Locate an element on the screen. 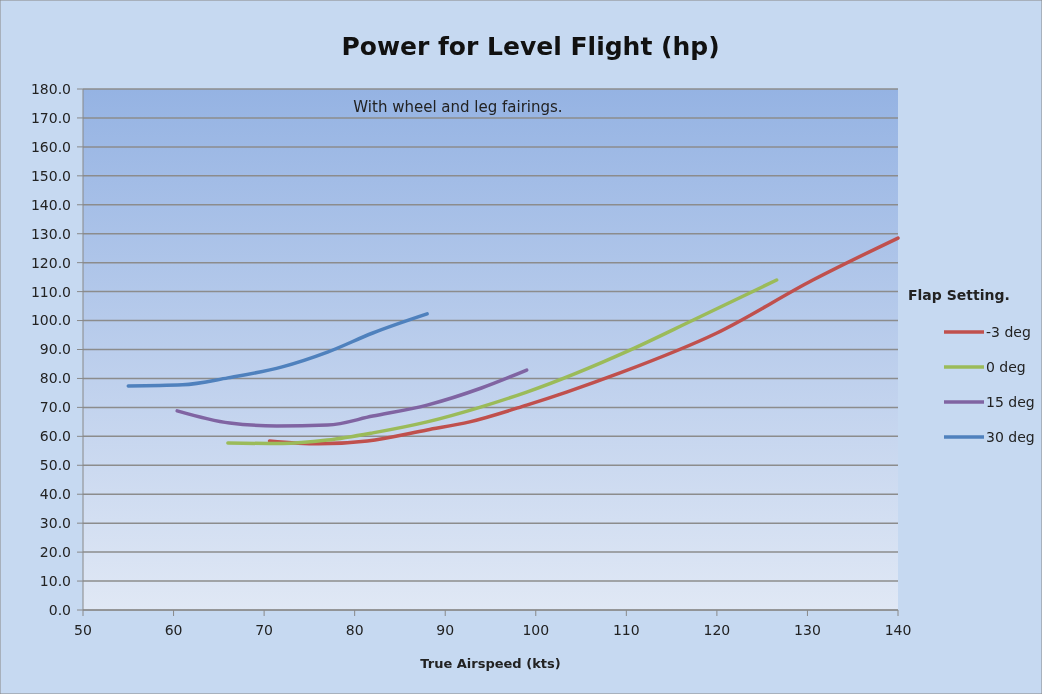  y-tick-label: 110.0 is located at coordinates (50, 291).